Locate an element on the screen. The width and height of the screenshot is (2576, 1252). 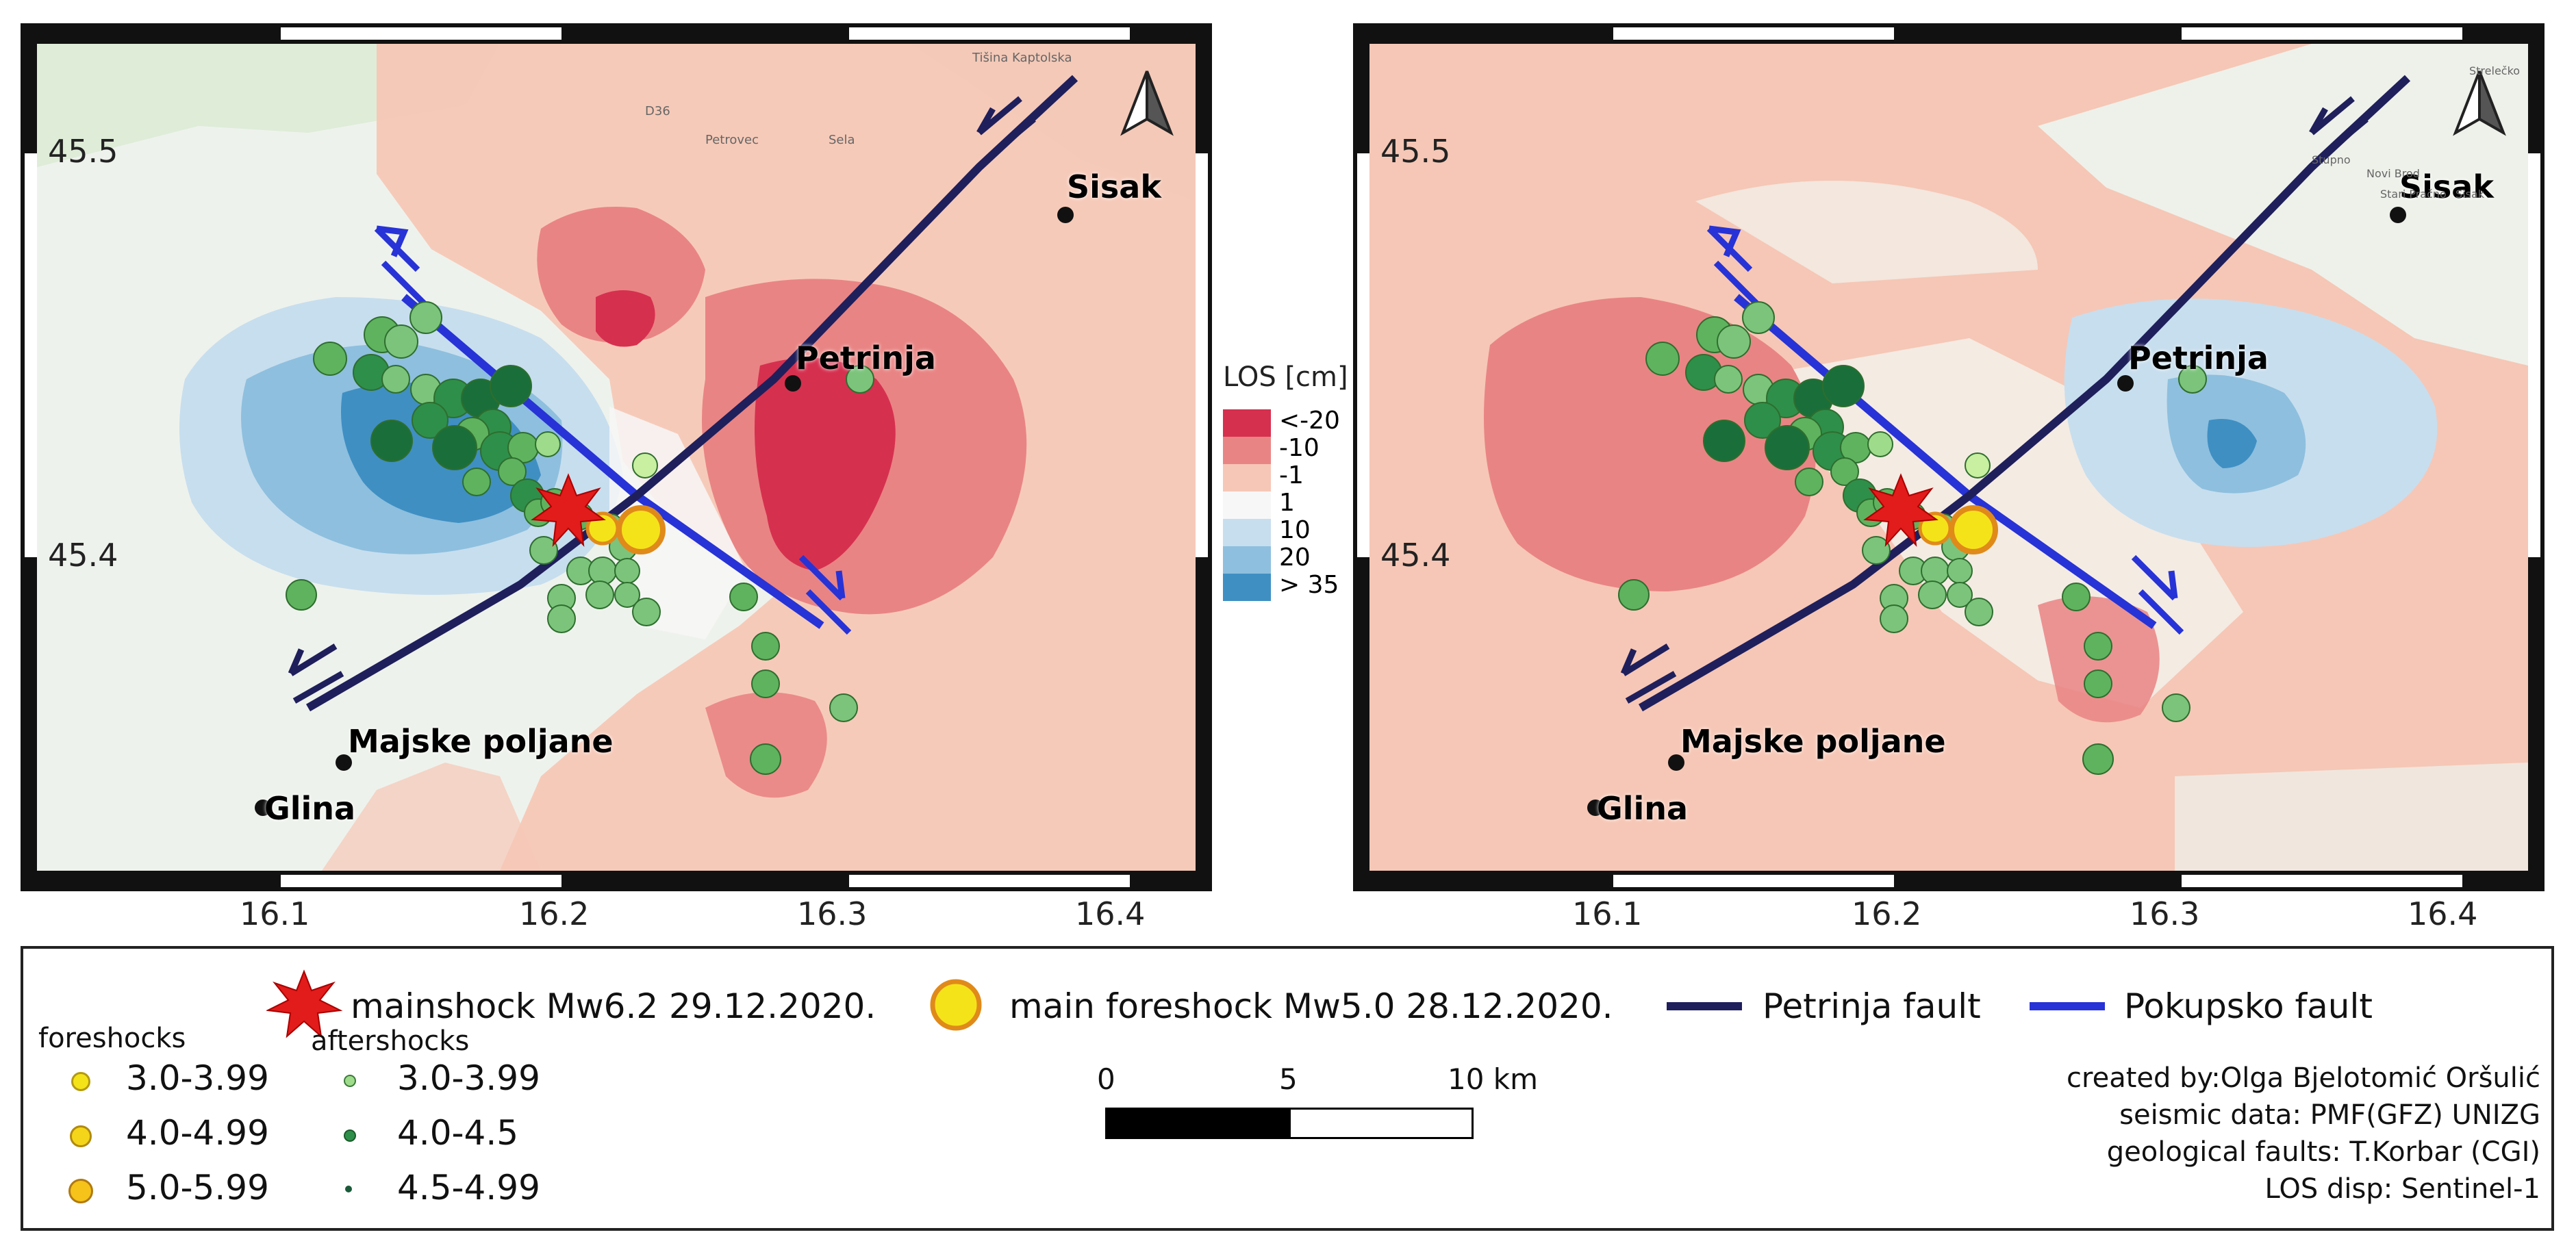
scale-label-0: 0 is located at coordinates (1106, 1079).